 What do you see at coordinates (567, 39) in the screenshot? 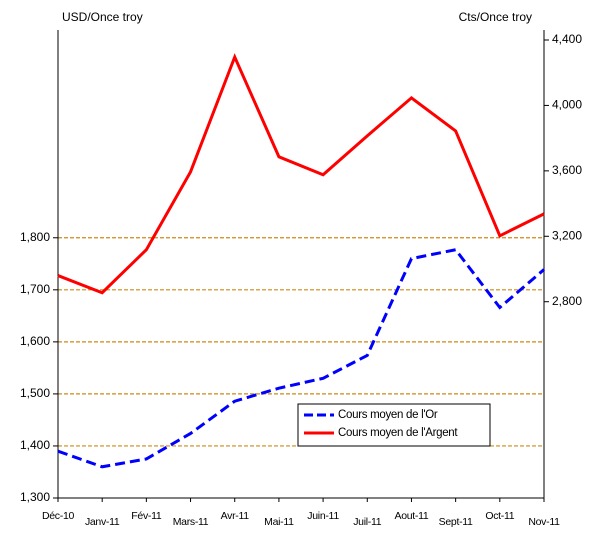
I see `y2-tick-label: 4,400` at bounding box center [567, 39].